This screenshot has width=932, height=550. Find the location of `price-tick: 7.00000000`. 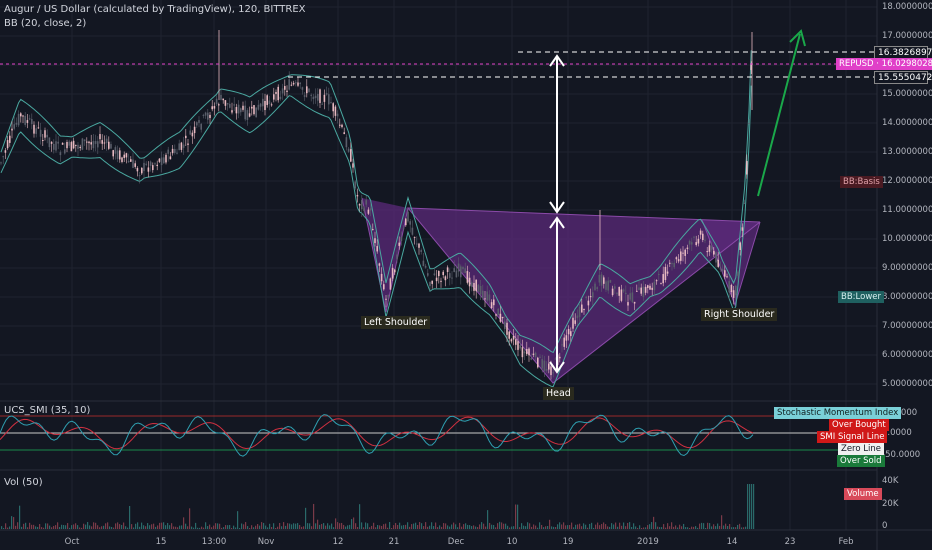

price-tick: 7.00000000 is located at coordinates (907, 326).